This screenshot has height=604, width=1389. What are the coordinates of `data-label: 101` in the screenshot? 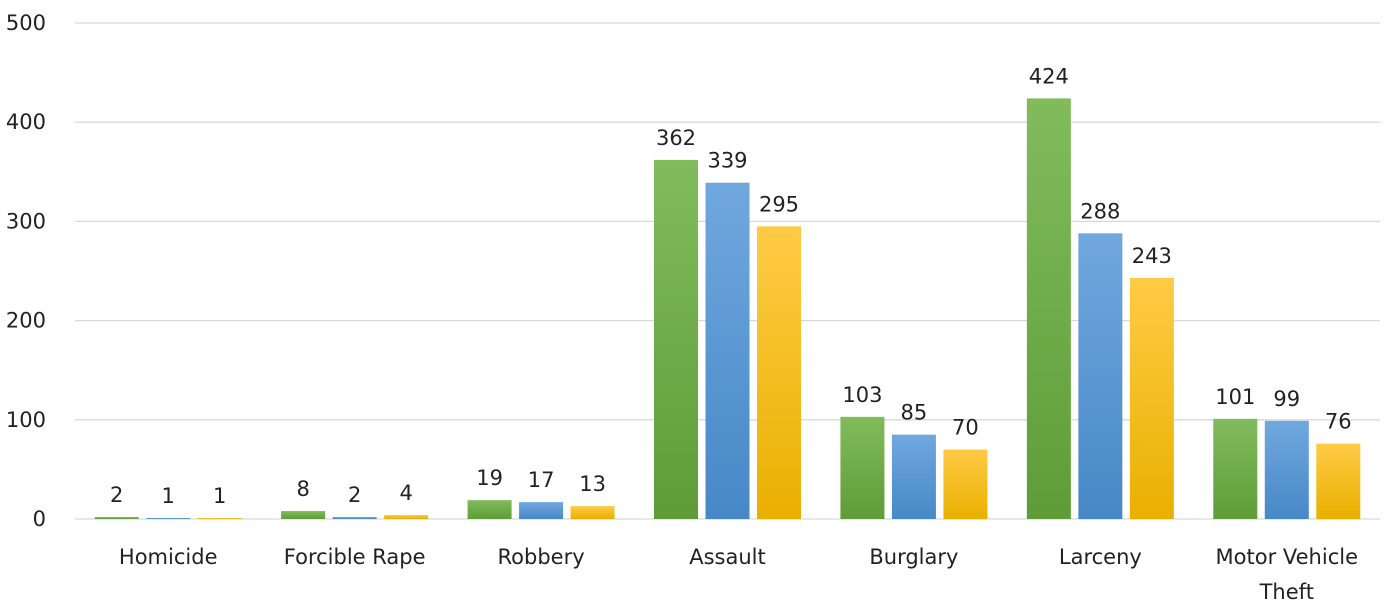 It's located at (1235, 397).